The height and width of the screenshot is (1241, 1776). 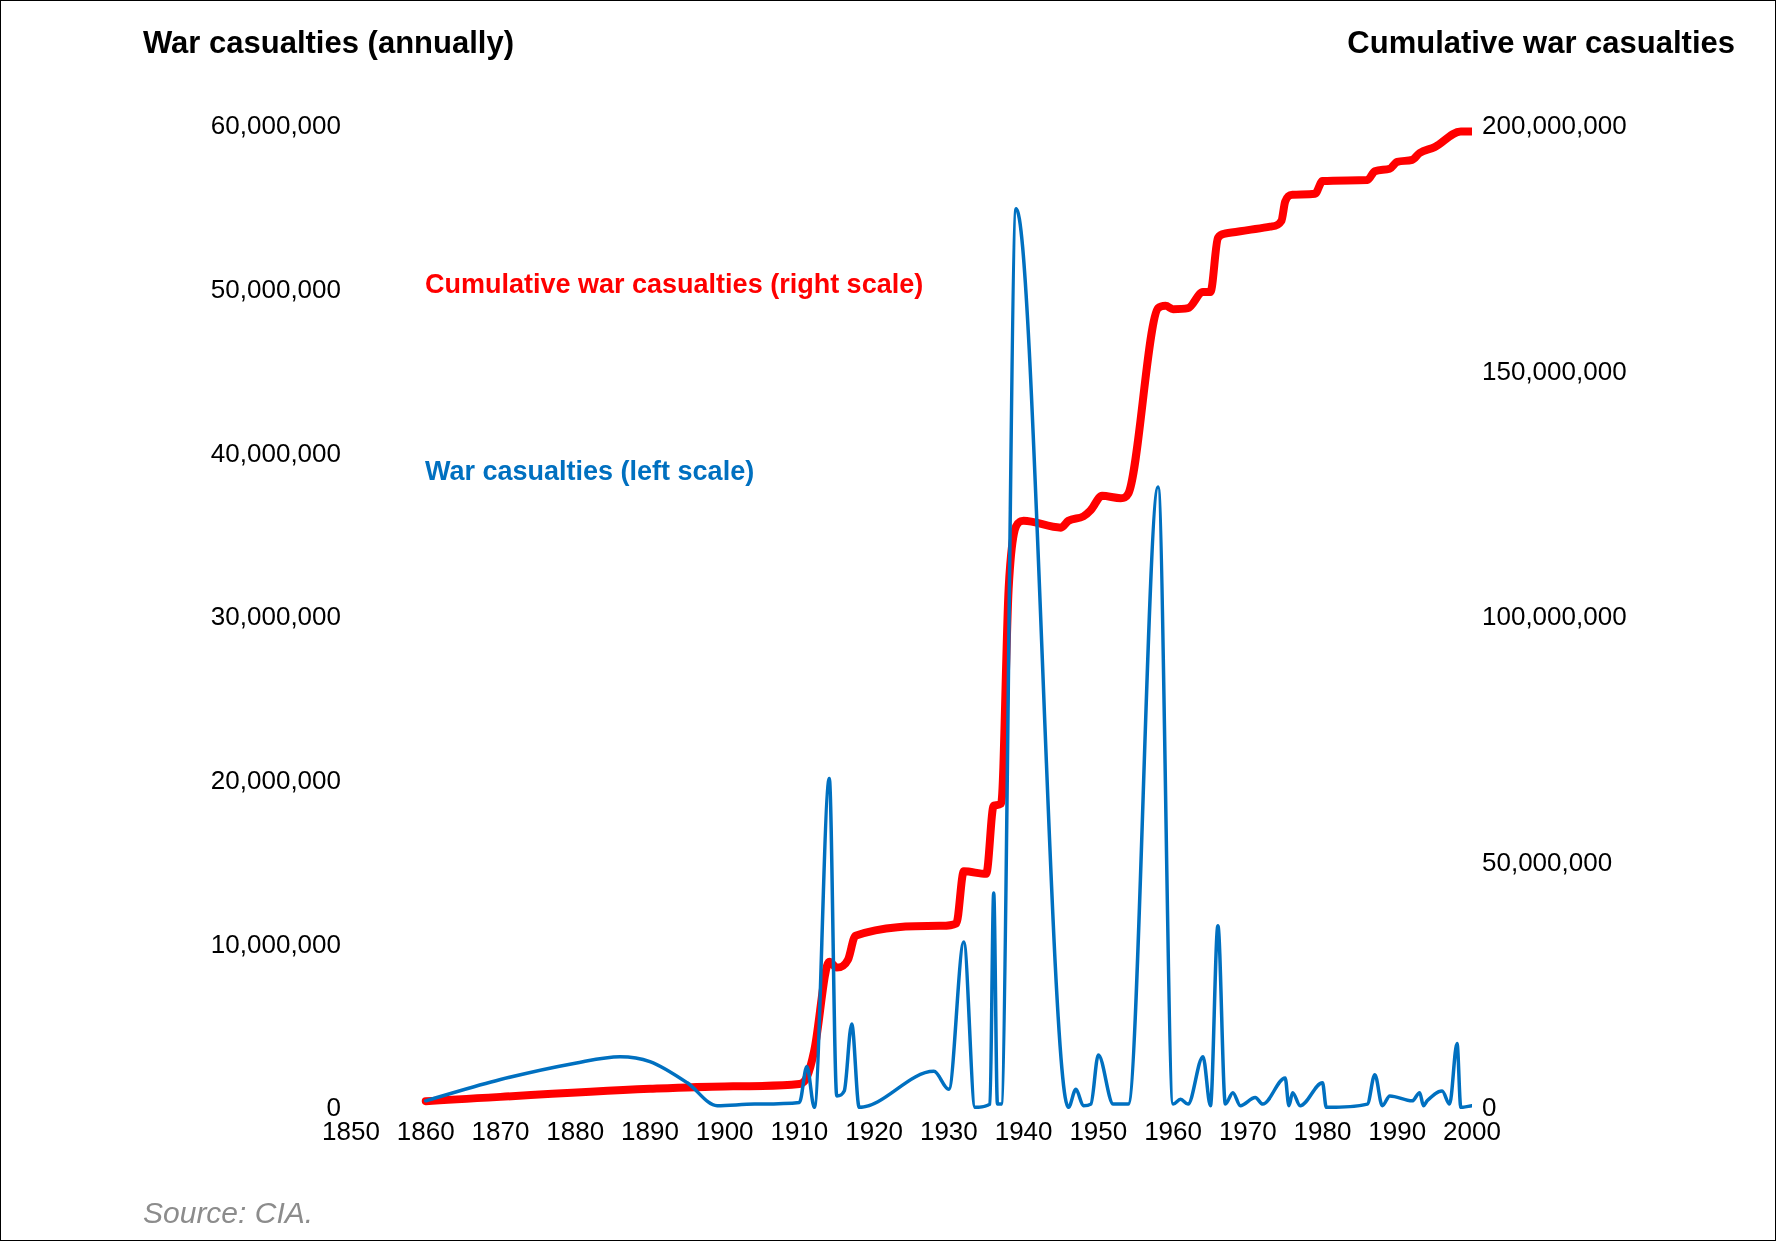 I want to click on x-tick-label: 1960, so click(x=1173, y=1130).